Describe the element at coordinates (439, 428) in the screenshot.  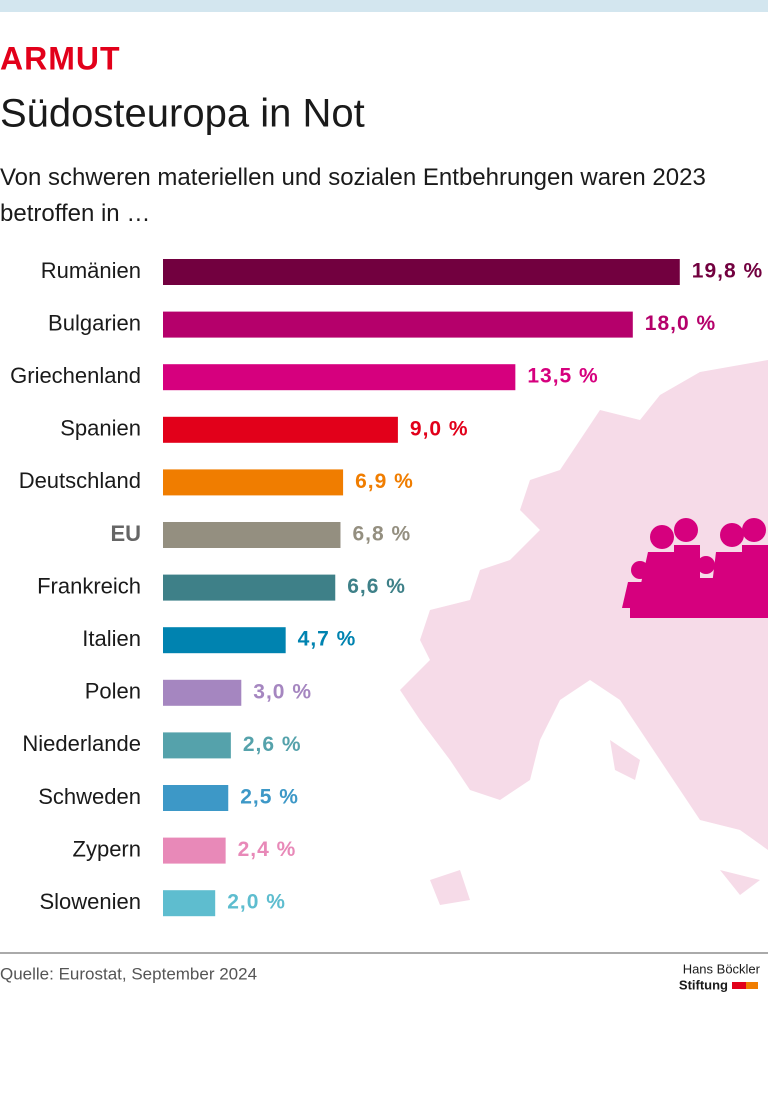
I see `value-label: 9,0 %` at that location.